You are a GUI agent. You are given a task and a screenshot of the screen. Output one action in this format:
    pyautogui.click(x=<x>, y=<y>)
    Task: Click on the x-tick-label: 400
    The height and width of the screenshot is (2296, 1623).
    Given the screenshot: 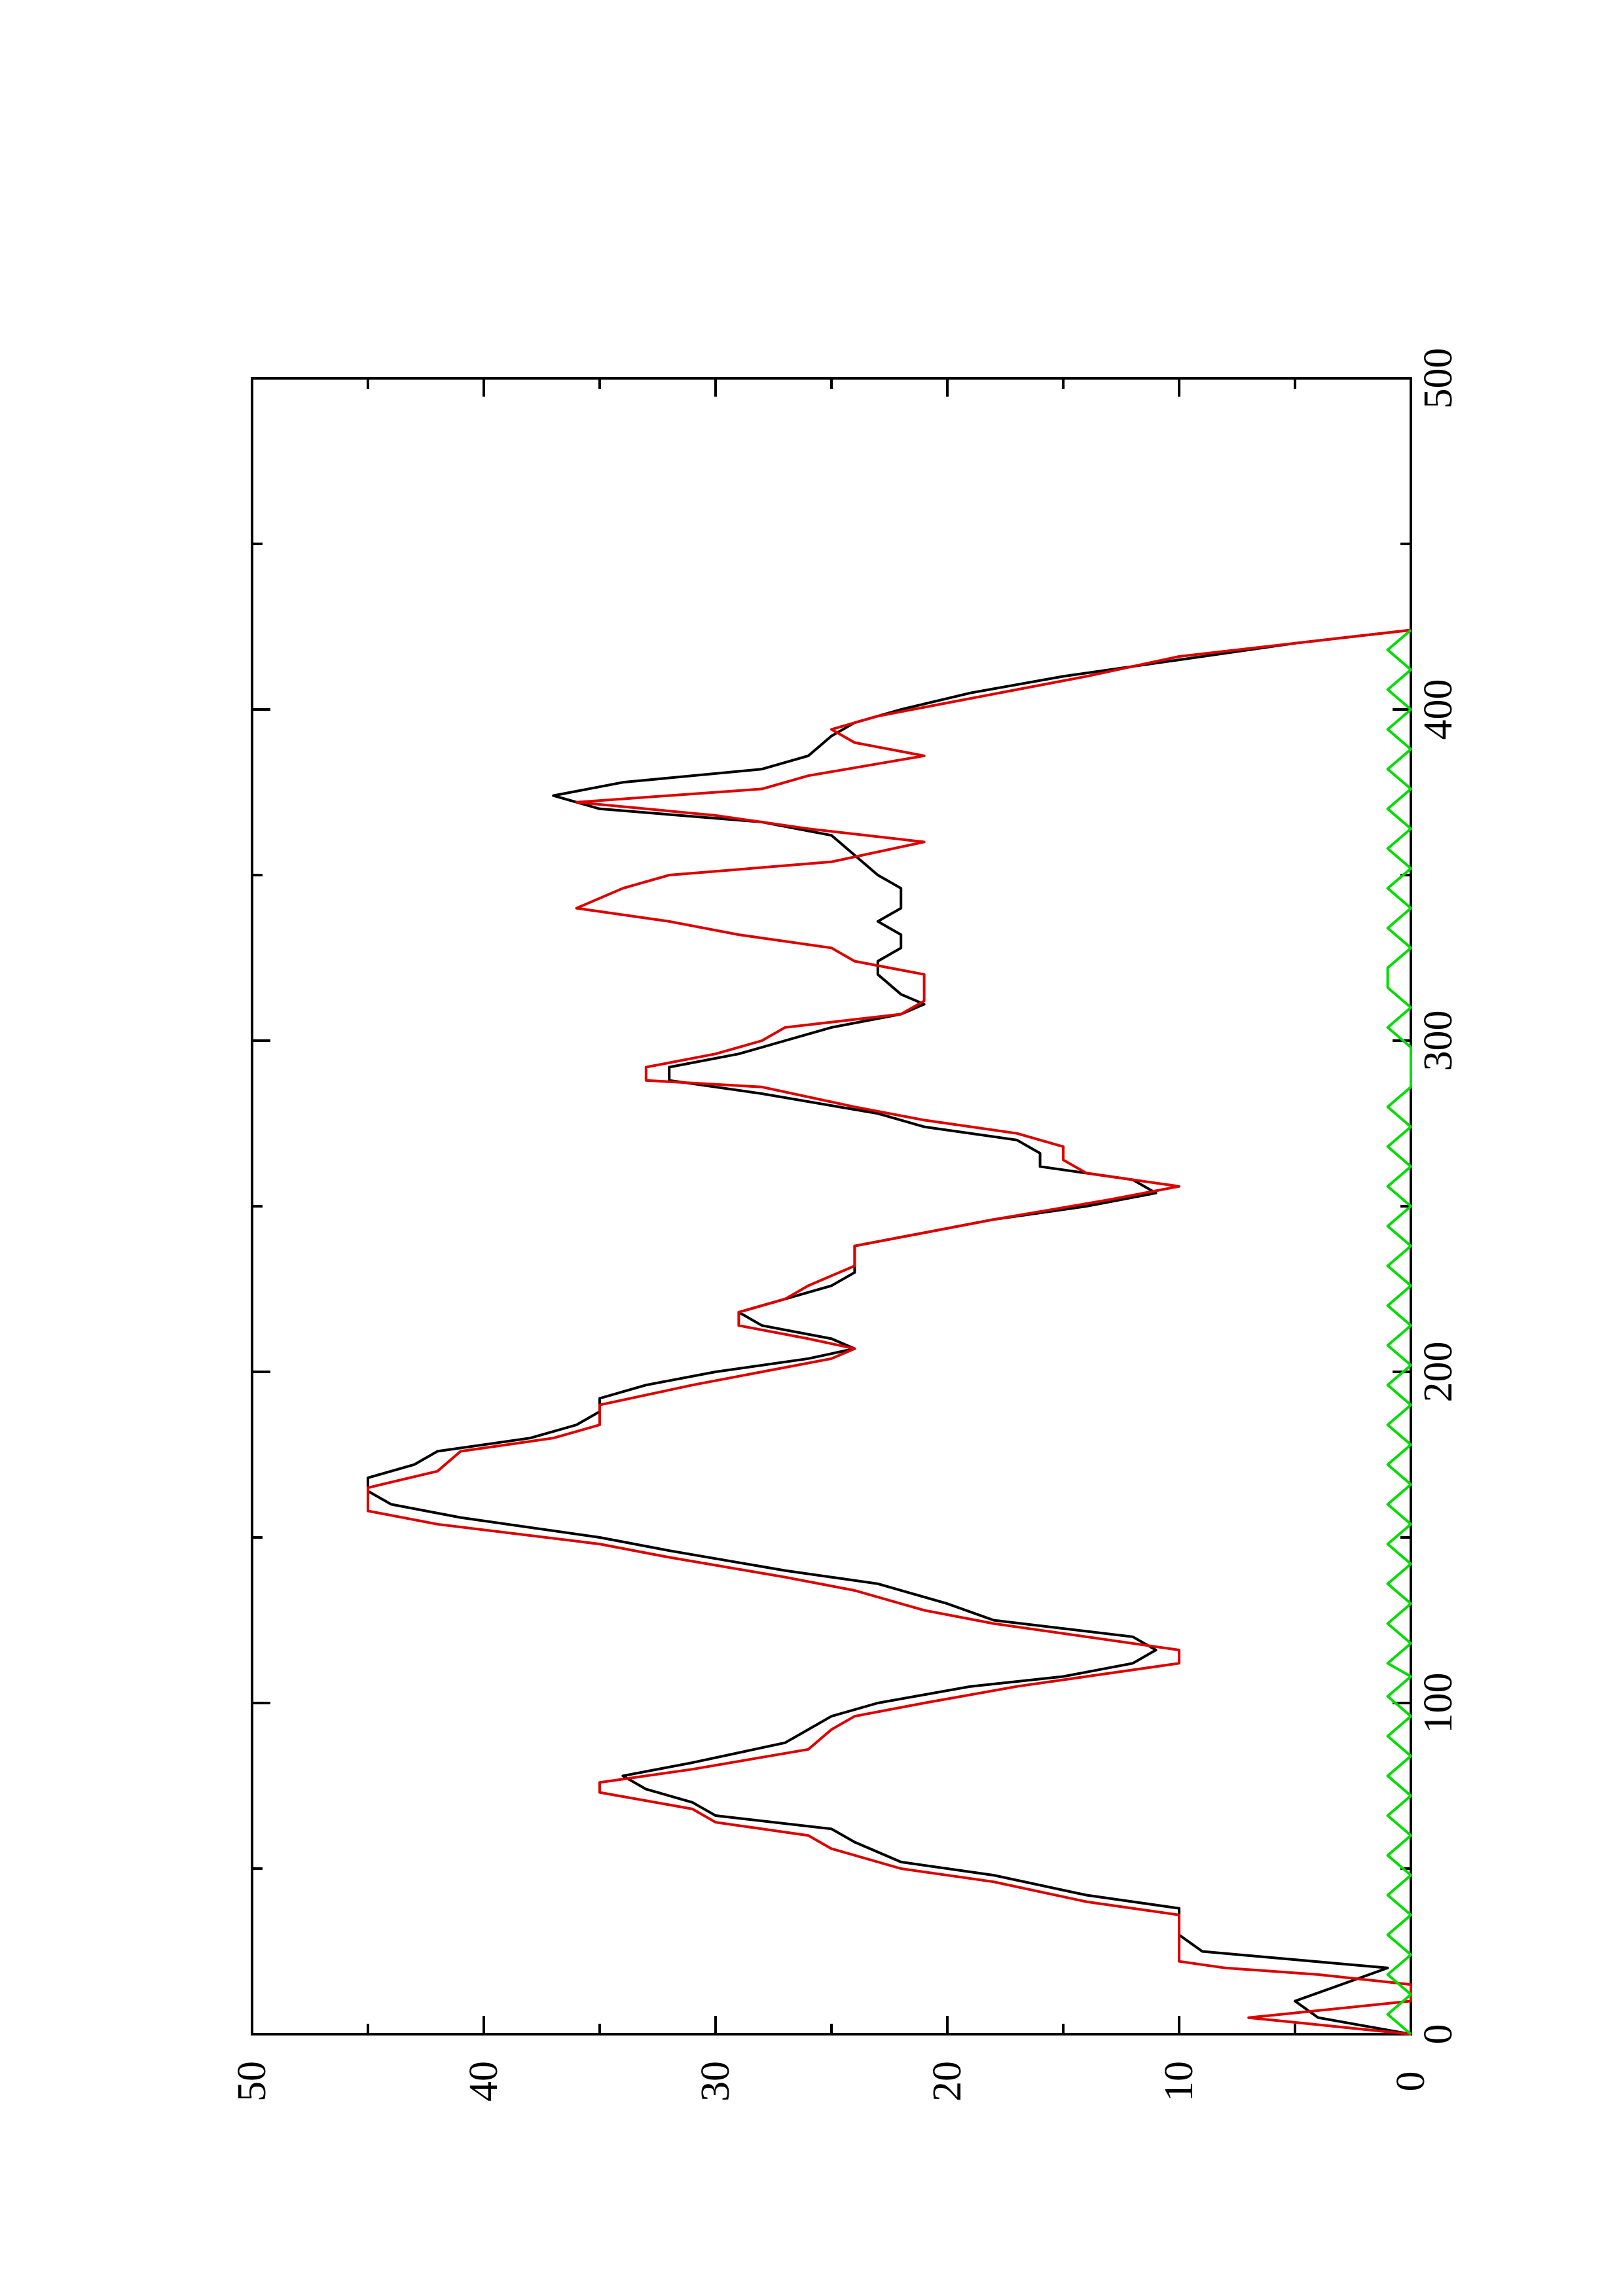 What is the action you would take?
    pyautogui.click(x=1438, y=709)
    